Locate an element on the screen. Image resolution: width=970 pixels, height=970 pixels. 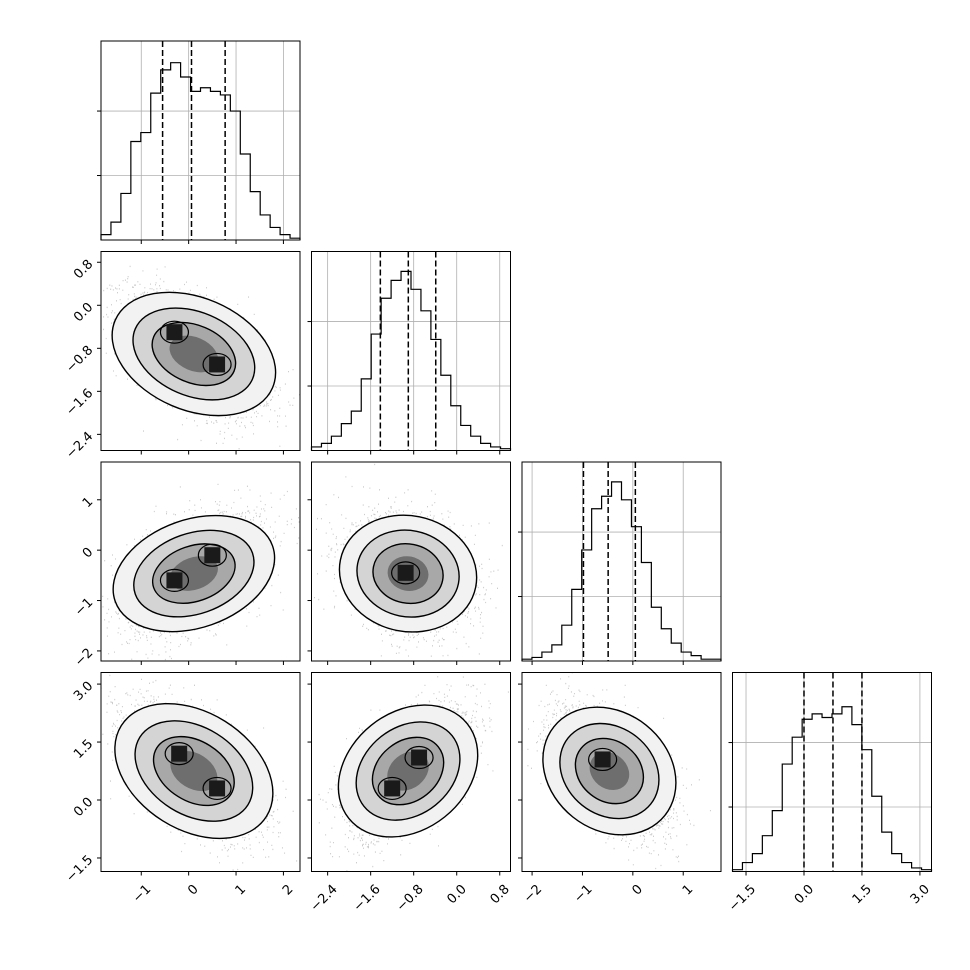
ytick-label-row1-0: −2.4 is located at coordinates (79, 445).